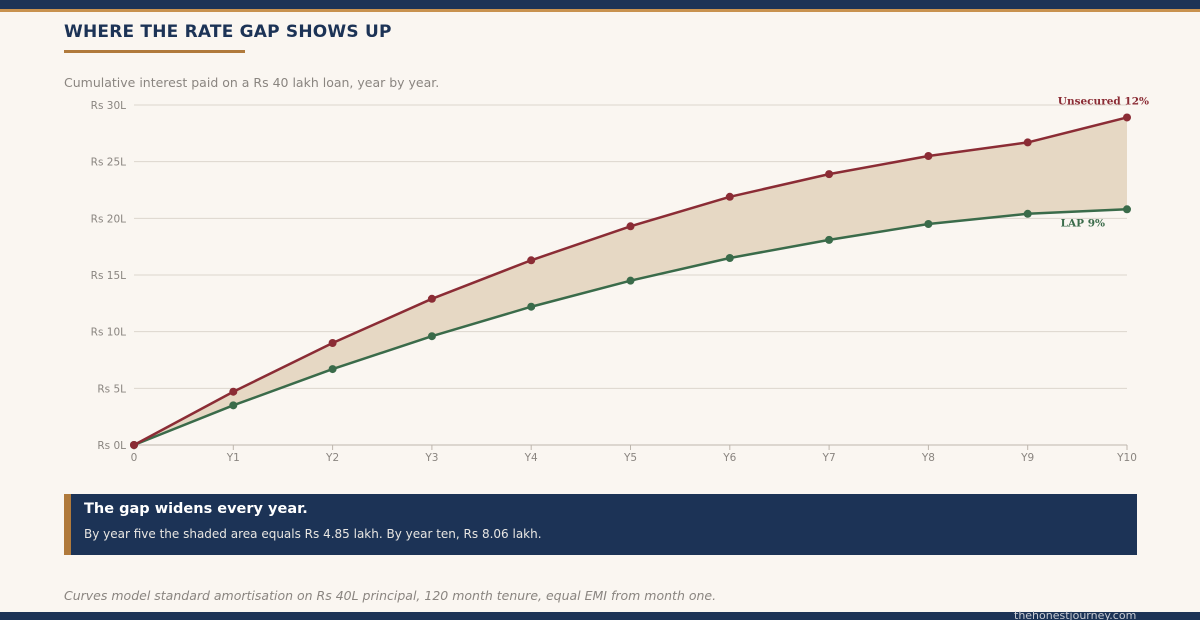  What do you see at coordinates (1075, 615) in the screenshot?
I see `site-url: thehonestjourney.com` at bounding box center [1075, 615].